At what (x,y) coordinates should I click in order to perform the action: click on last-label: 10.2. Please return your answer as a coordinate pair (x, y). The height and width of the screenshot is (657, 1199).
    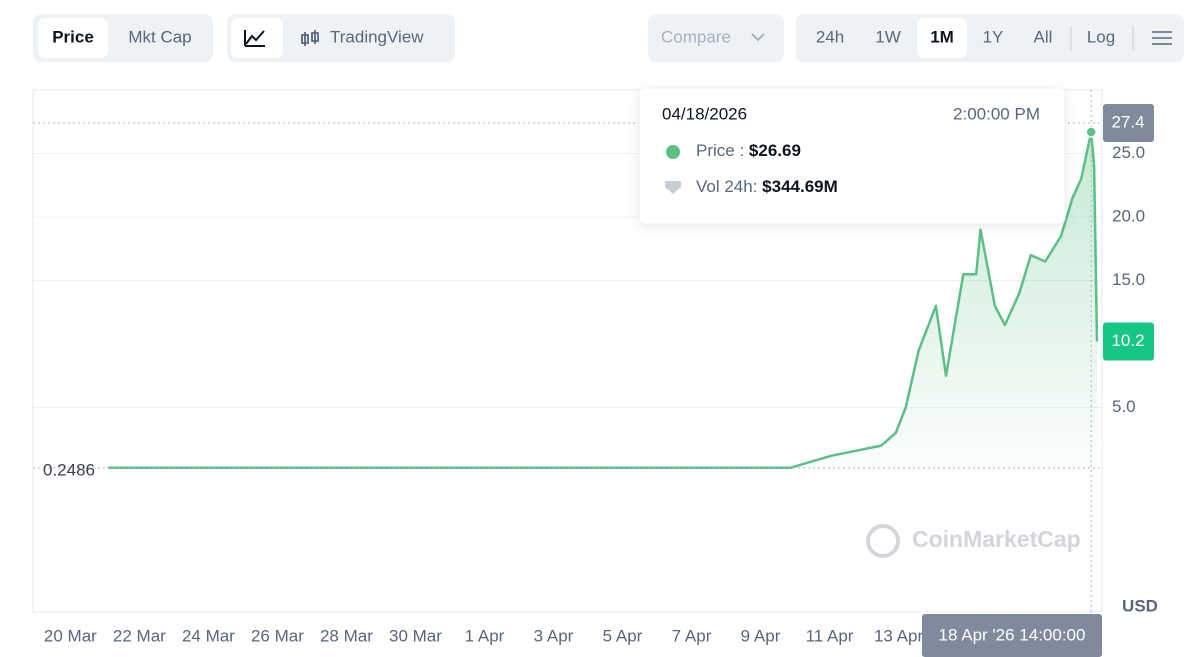
    Looking at the image, I should click on (1127, 340).